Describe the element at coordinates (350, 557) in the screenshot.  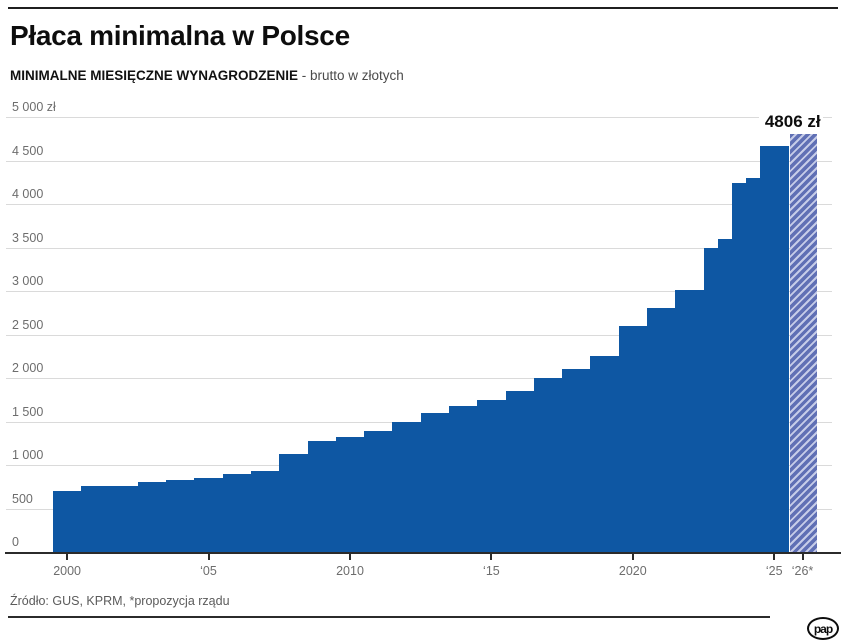
I see `x-tick-2010` at that location.